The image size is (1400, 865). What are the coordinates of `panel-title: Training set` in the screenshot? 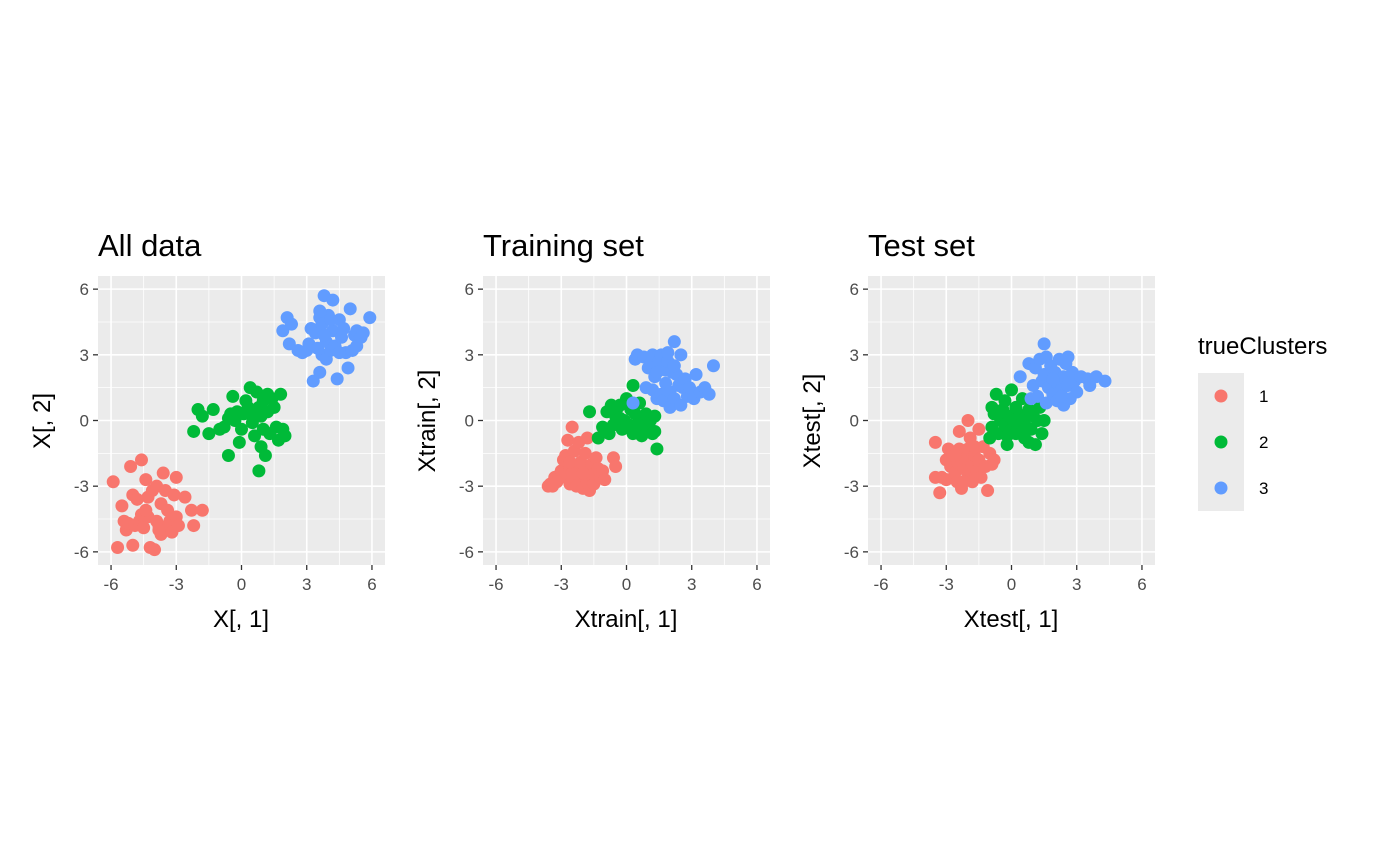 It's located at (563, 245).